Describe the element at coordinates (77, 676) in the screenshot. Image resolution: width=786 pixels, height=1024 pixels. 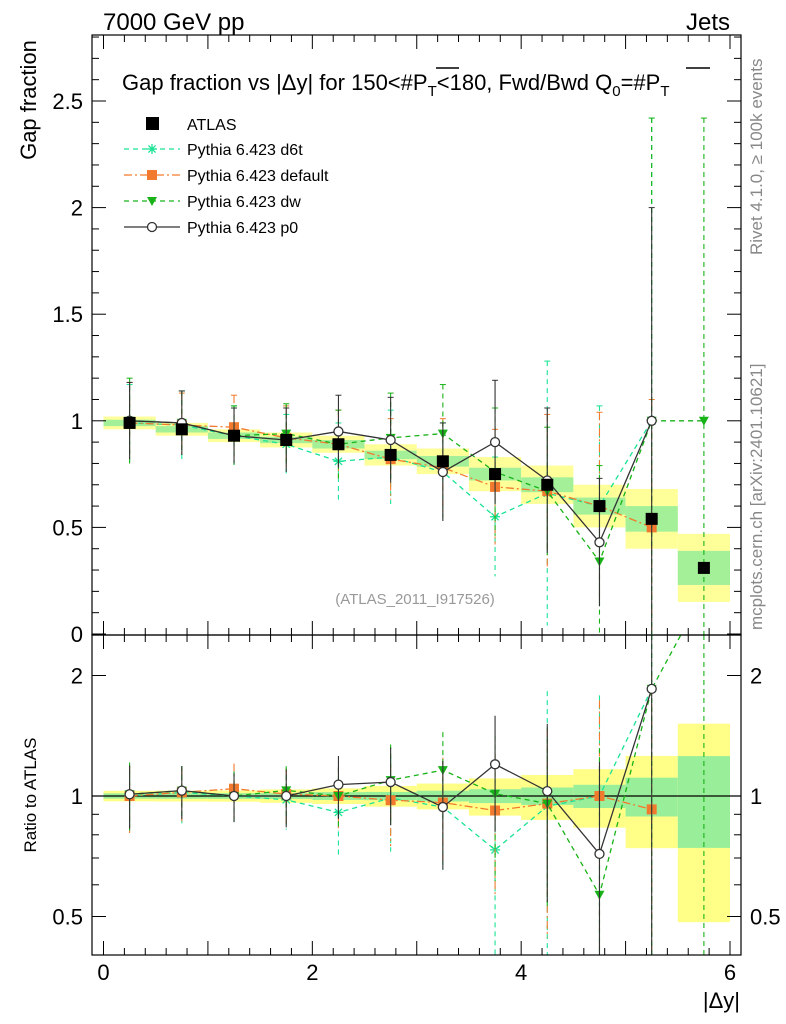
I see `ratio-ytick-label-left-2: 2` at that location.